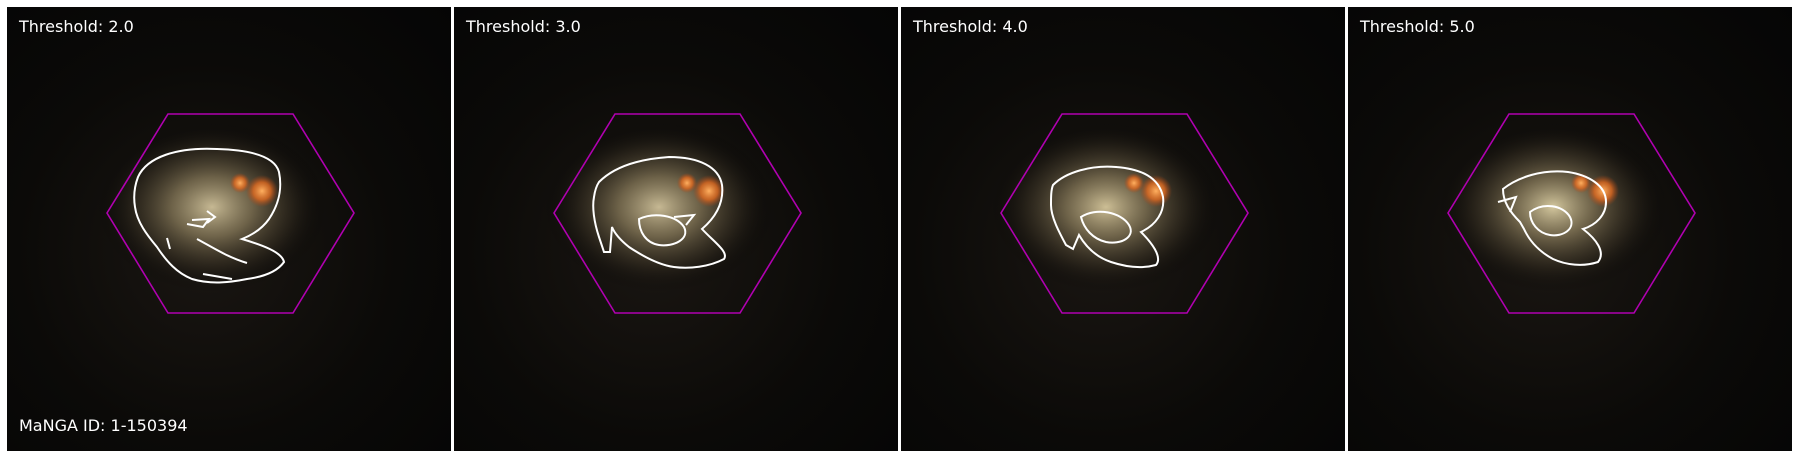 The height and width of the screenshot is (457, 1800). Describe the element at coordinates (970, 26) in the screenshot. I see `threshold-label: Threshold: 4.0` at that location.